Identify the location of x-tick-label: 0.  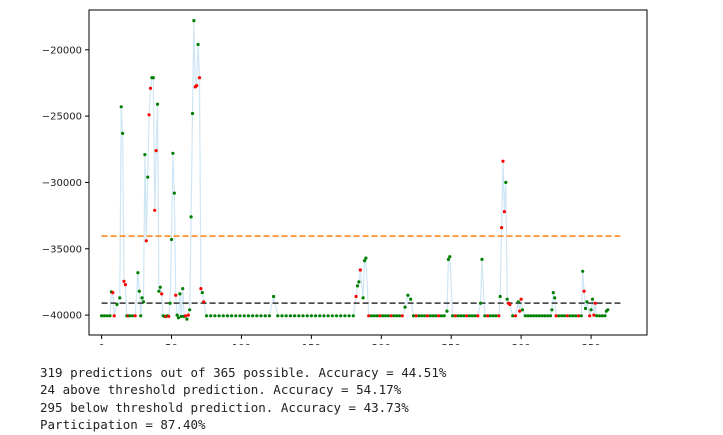
(101, 344).